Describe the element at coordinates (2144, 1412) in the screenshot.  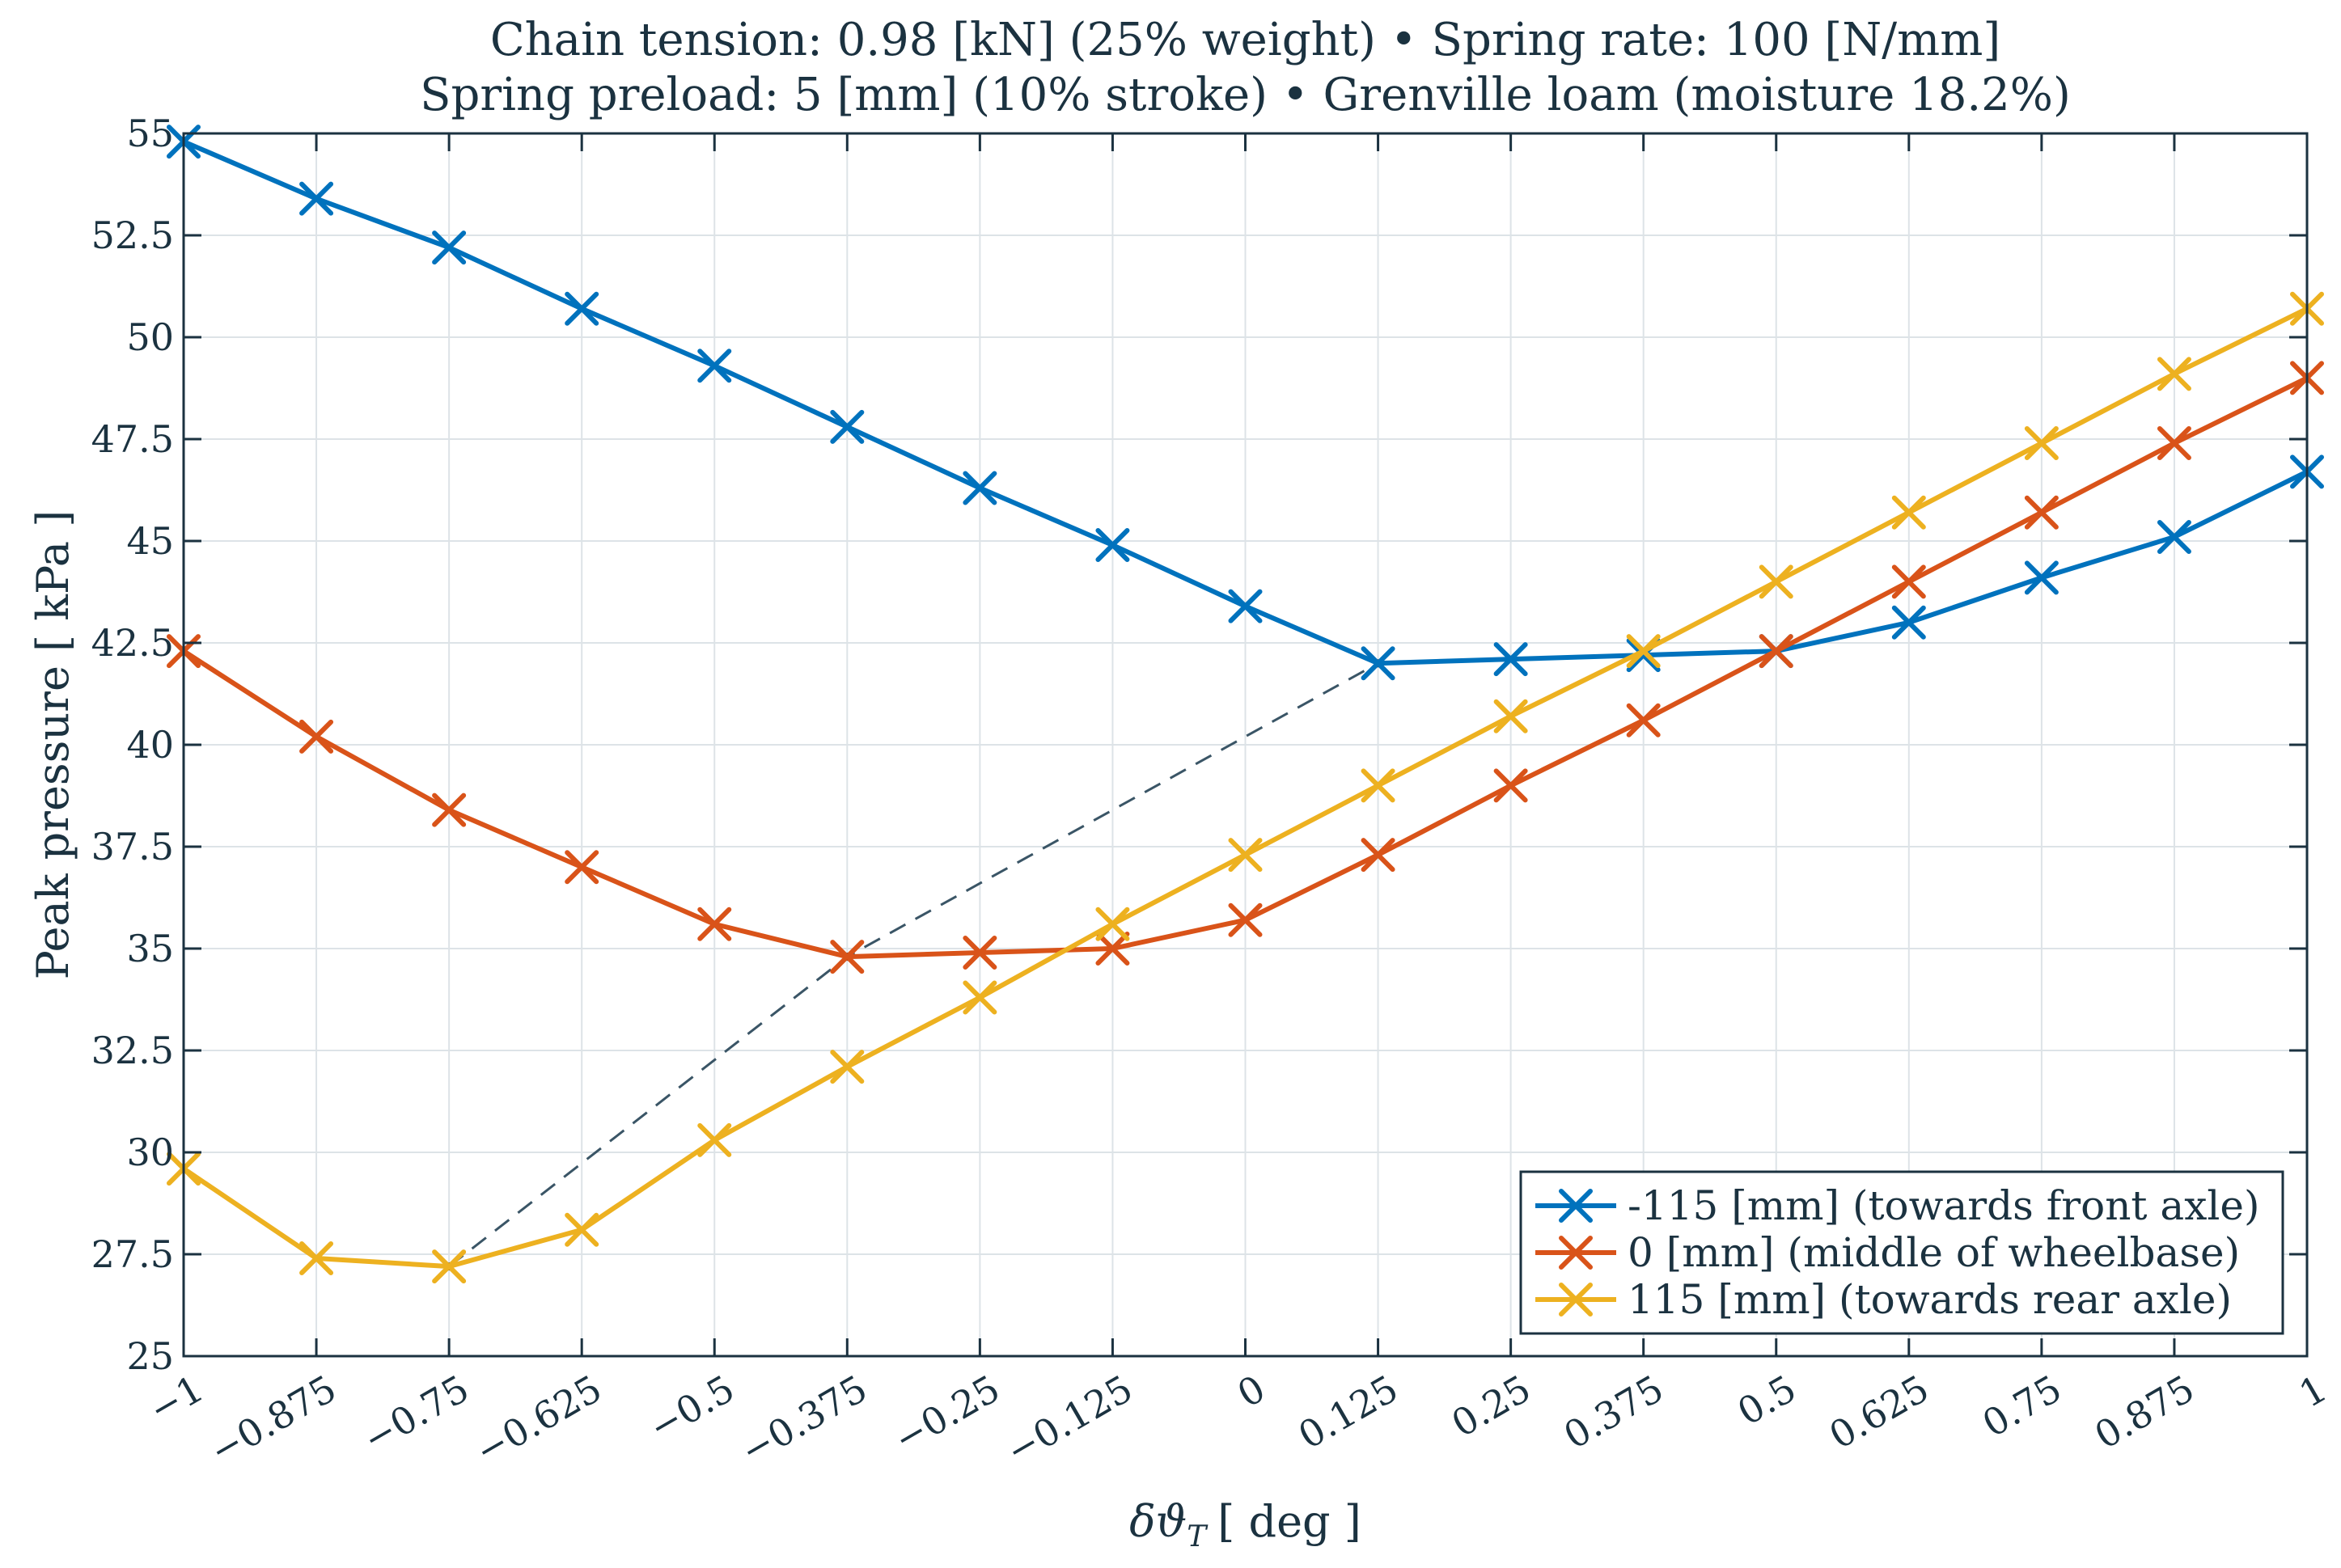
I see `x-tick-label: 0.875` at that location.